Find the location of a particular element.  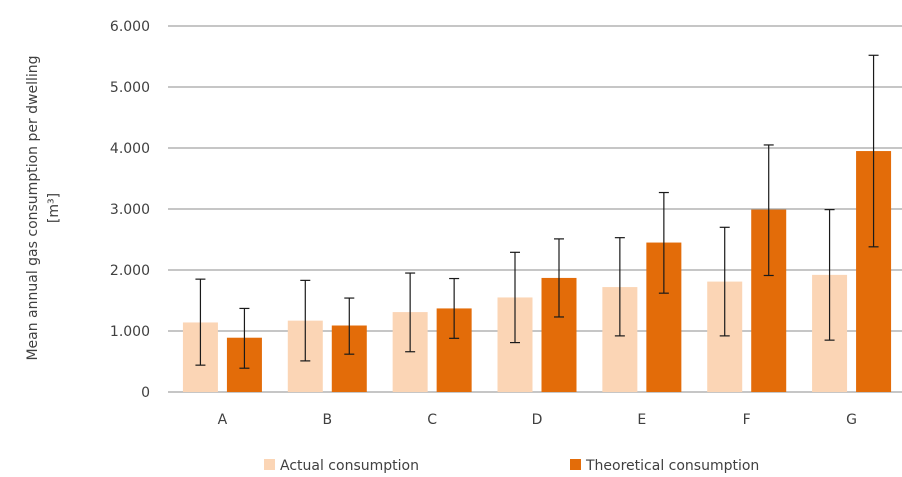

y-tick-label: 4.000 is located at coordinates (130, 149).